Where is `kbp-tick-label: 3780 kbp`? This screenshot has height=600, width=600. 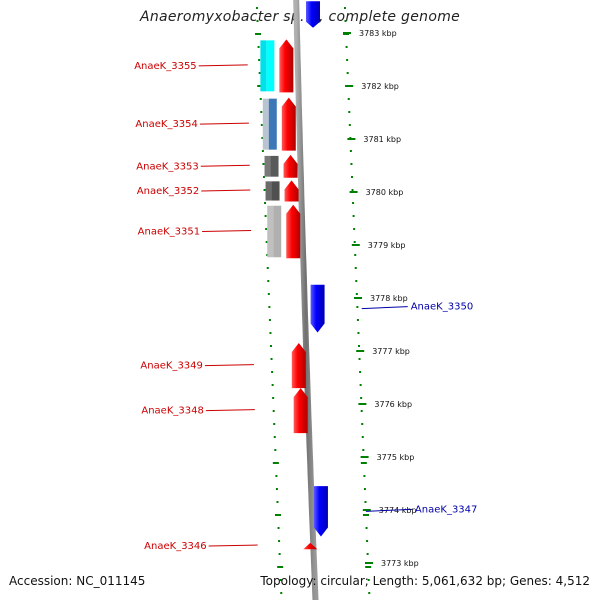
kbp-tick-label: 3780 kbp is located at coordinates (385, 192).